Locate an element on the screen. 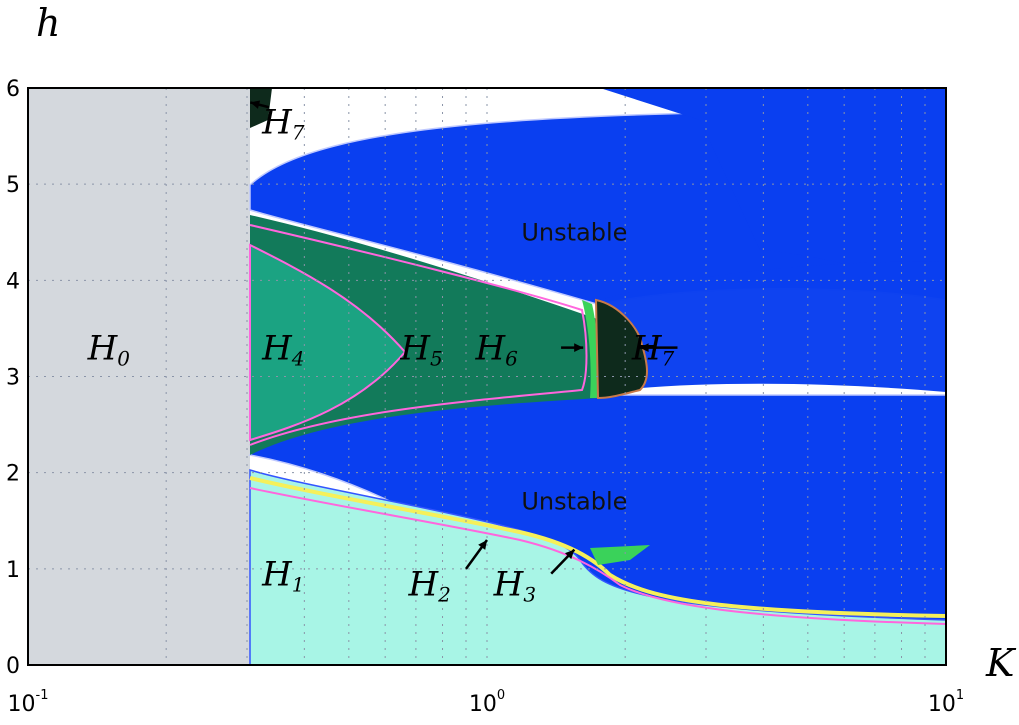 The width and height of the screenshot is (1019, 725). region-h3 is located at coordinates (620, 555).